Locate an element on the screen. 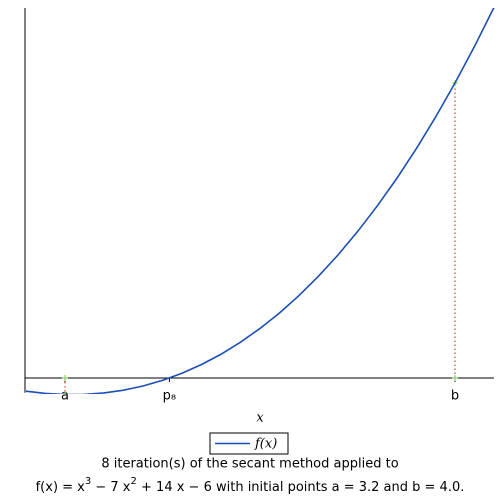 The height and width of the screenshot is (500, 500). x-axis-label: x is located at coordinates (260, 418).